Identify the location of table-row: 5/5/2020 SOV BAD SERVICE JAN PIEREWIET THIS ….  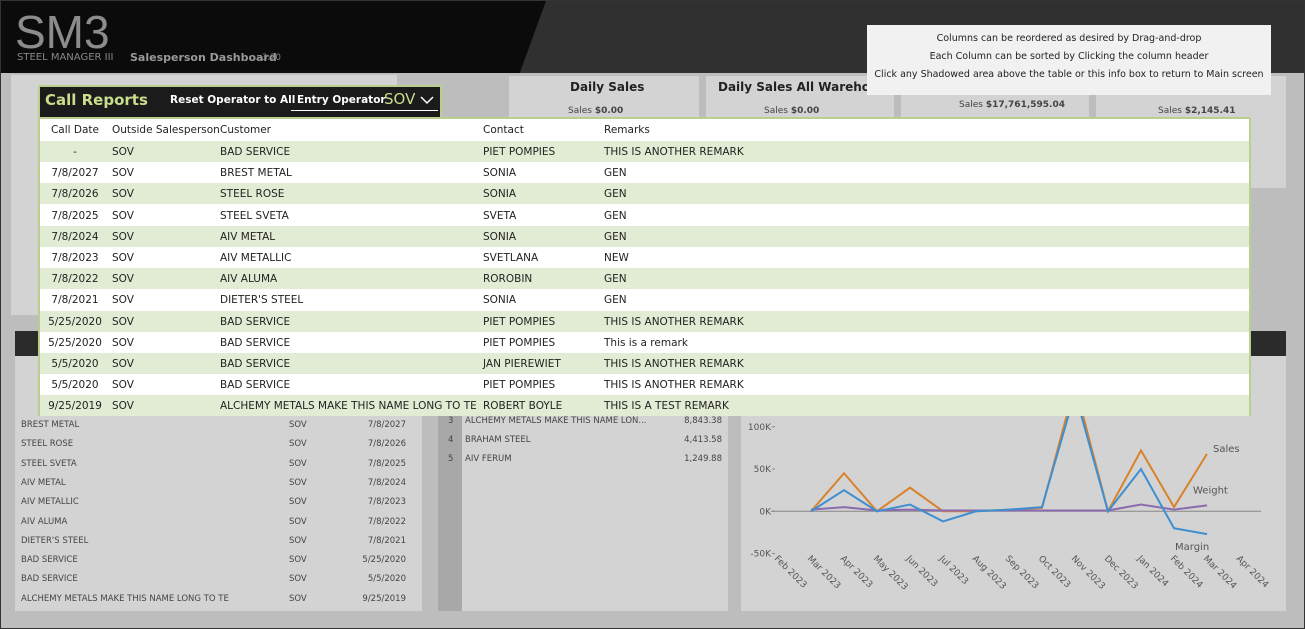
(644, 363).